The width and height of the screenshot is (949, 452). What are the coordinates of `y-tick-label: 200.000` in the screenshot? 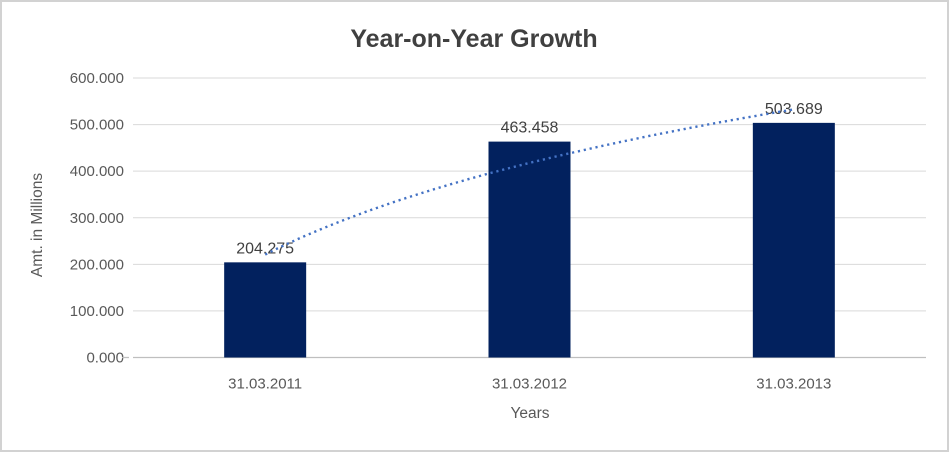 It's located at (97, 264).